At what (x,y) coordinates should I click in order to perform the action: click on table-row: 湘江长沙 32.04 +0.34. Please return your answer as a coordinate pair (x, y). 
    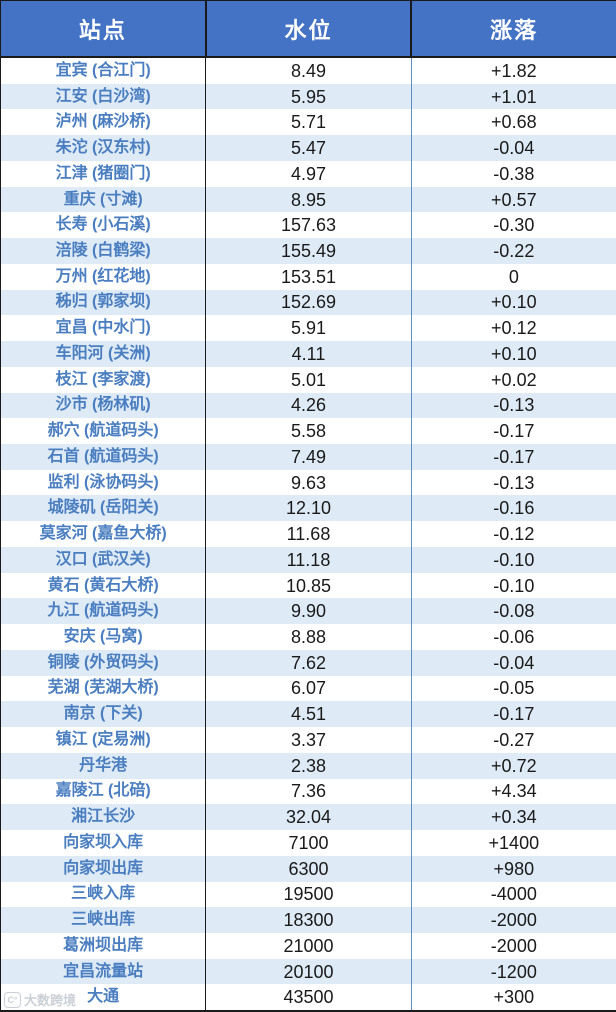
    Looking at the image, I should click on (308, 817).